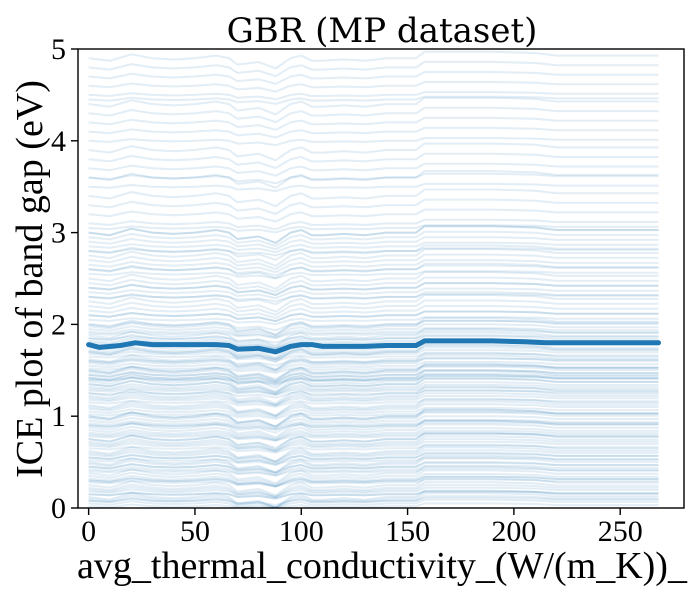  What do you see at coordinates (88, 531) in the screenshot?
I see `x-tick-label: 0` at bounding box center [88, 531].